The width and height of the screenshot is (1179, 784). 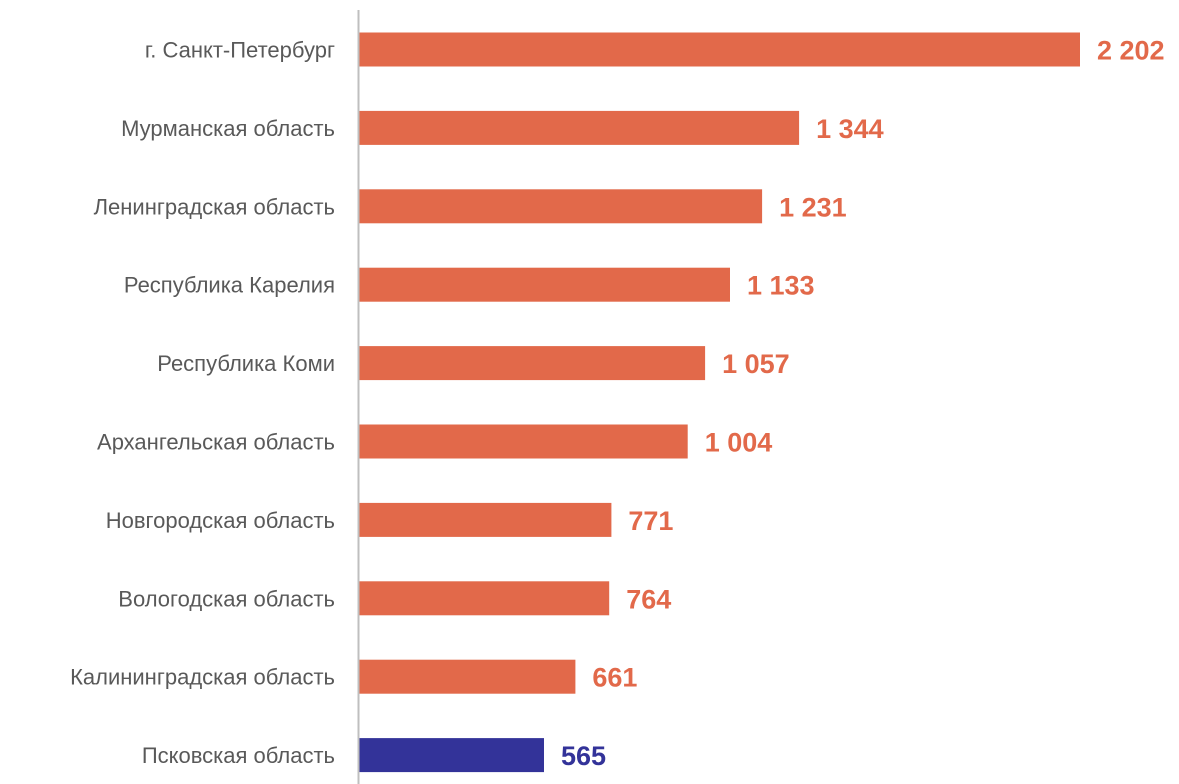 I want to click on value-label: 661, so click(x=614, y=678).